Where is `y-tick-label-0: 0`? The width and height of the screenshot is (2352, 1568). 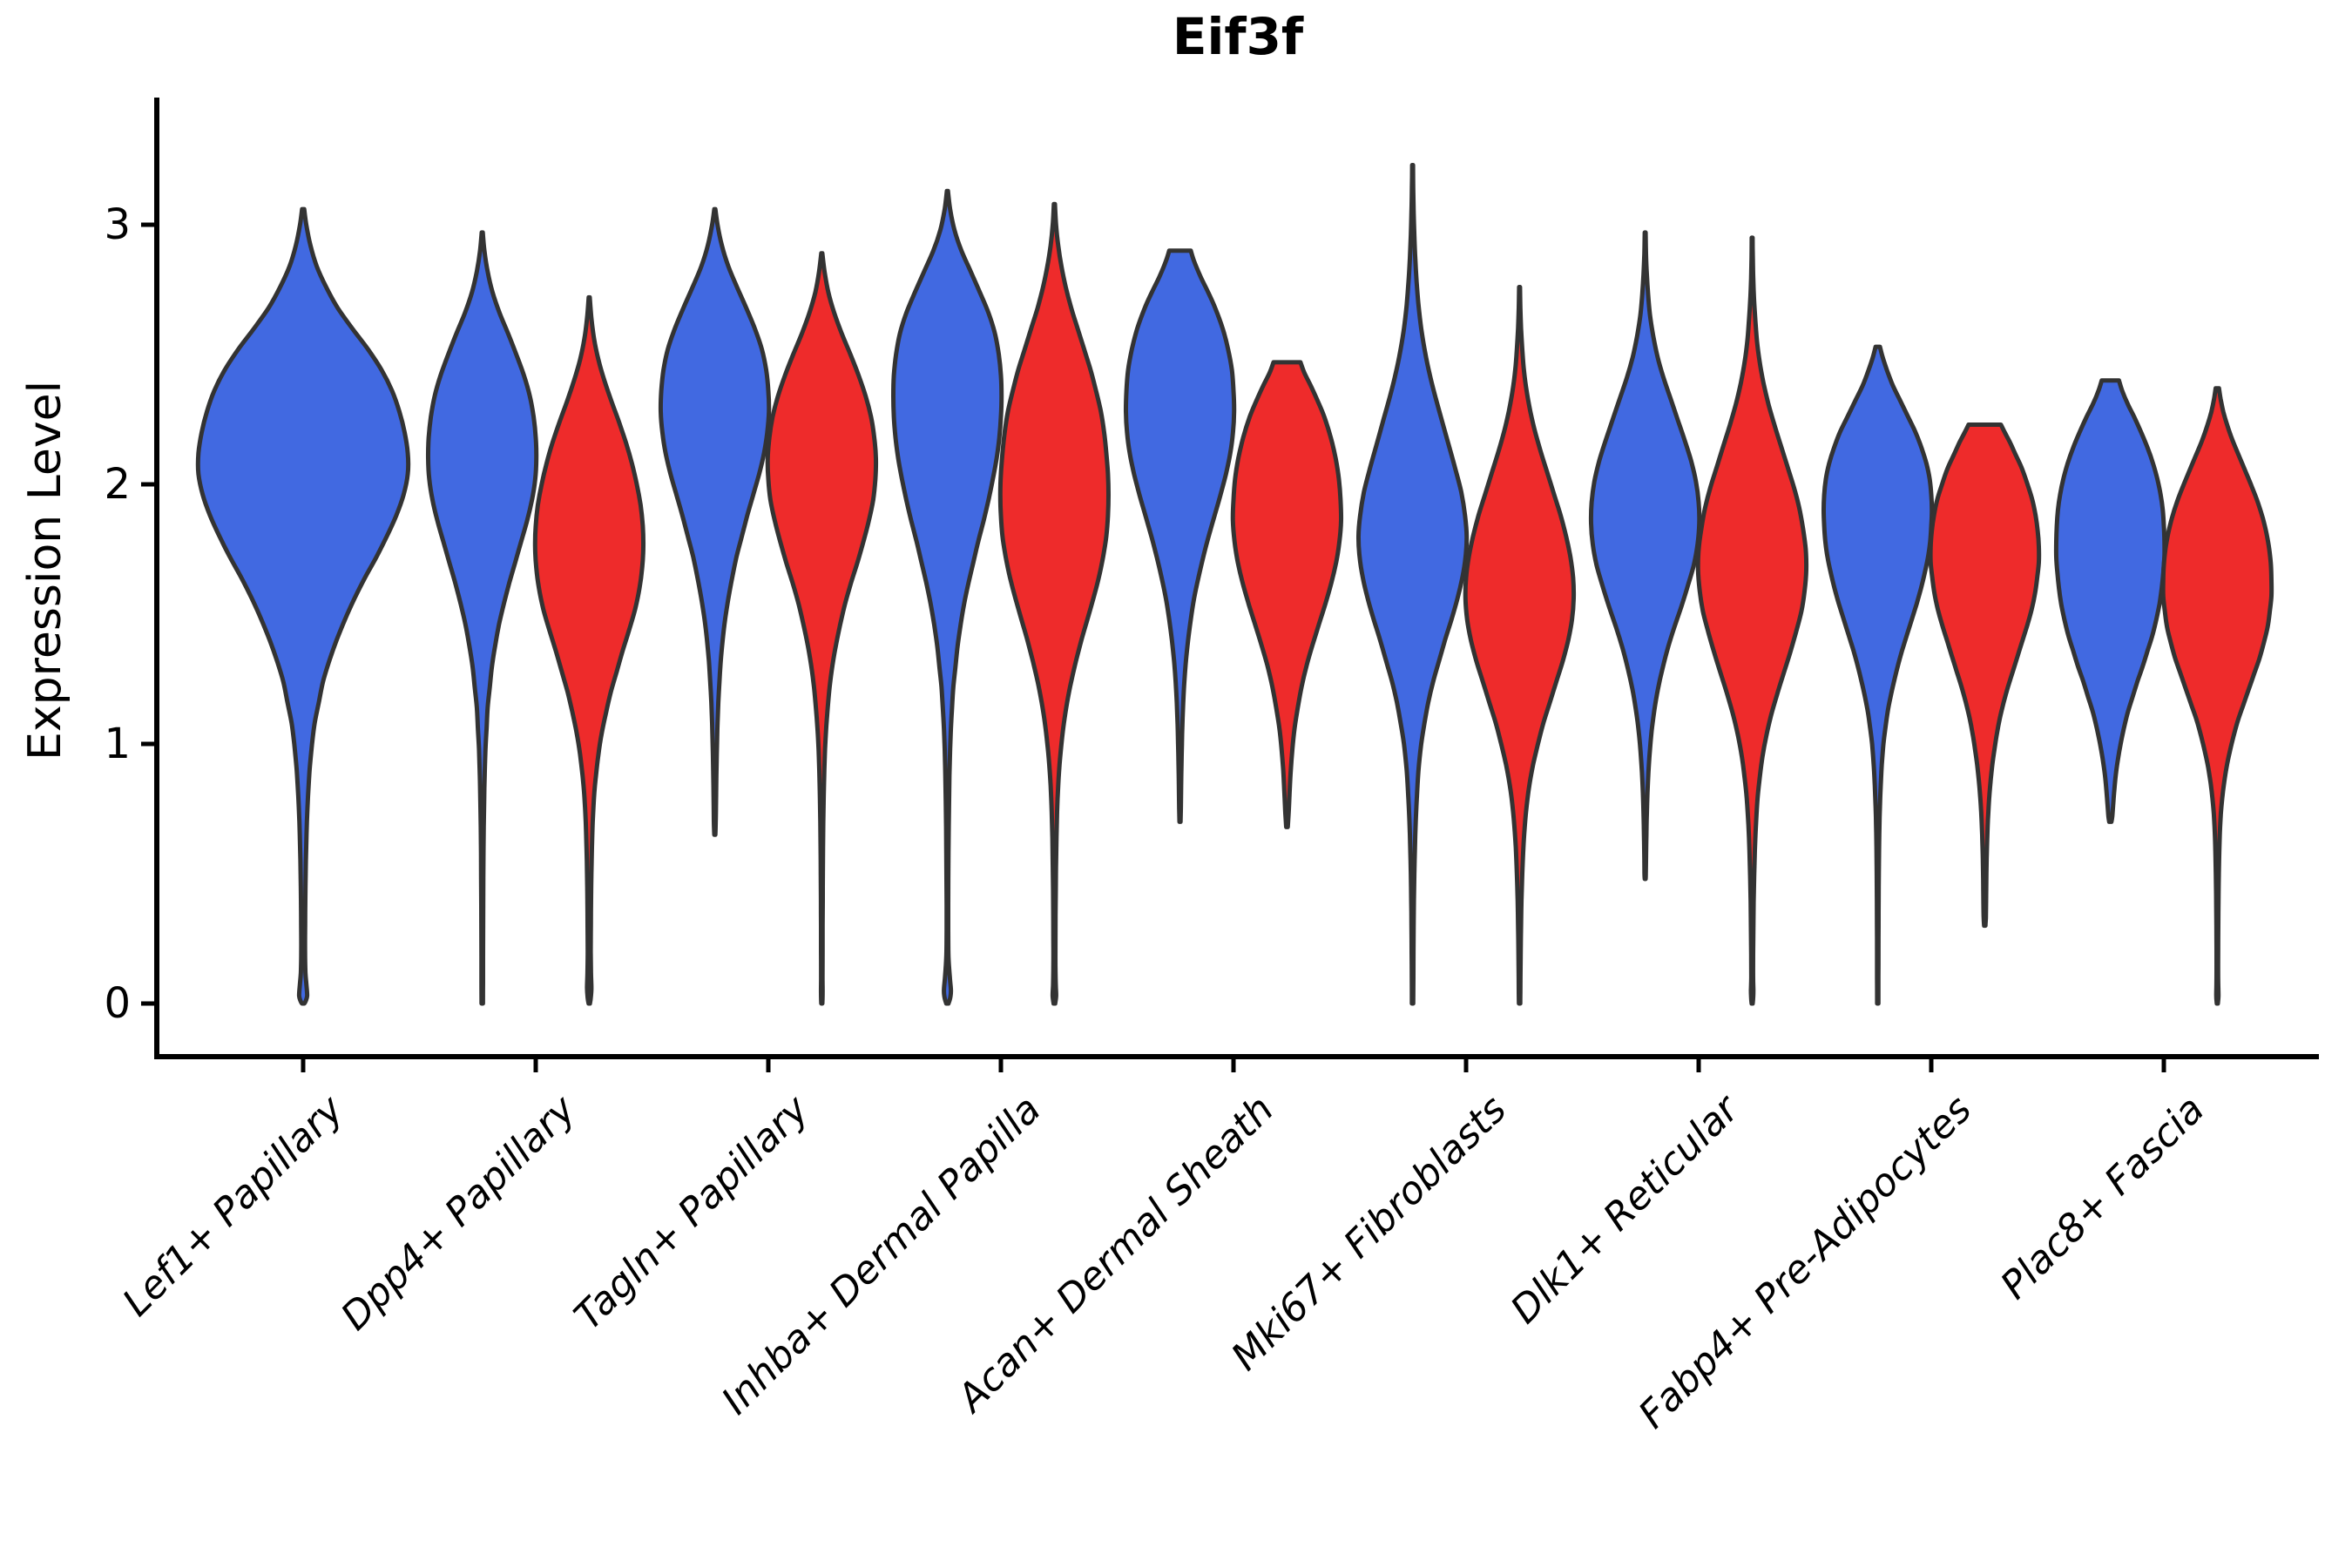 y-tick-label-0: 0 is located at coordinates (118, 1004).